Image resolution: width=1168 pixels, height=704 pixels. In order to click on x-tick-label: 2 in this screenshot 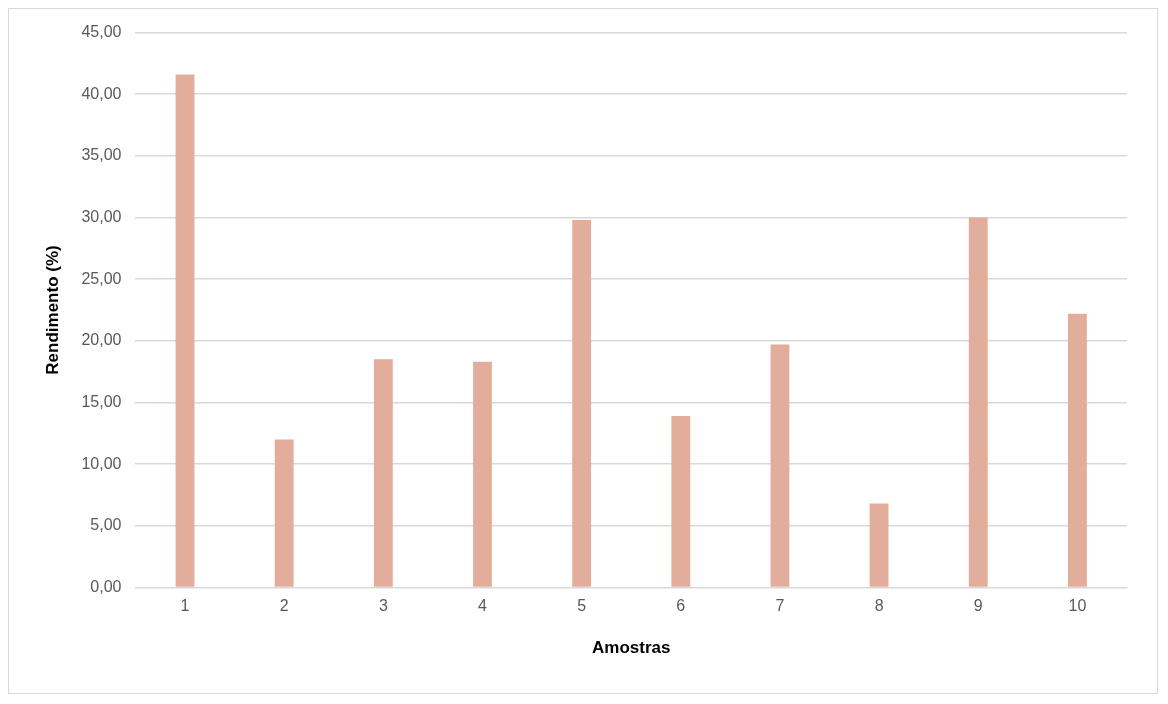, I will do `click(284, 606)`.